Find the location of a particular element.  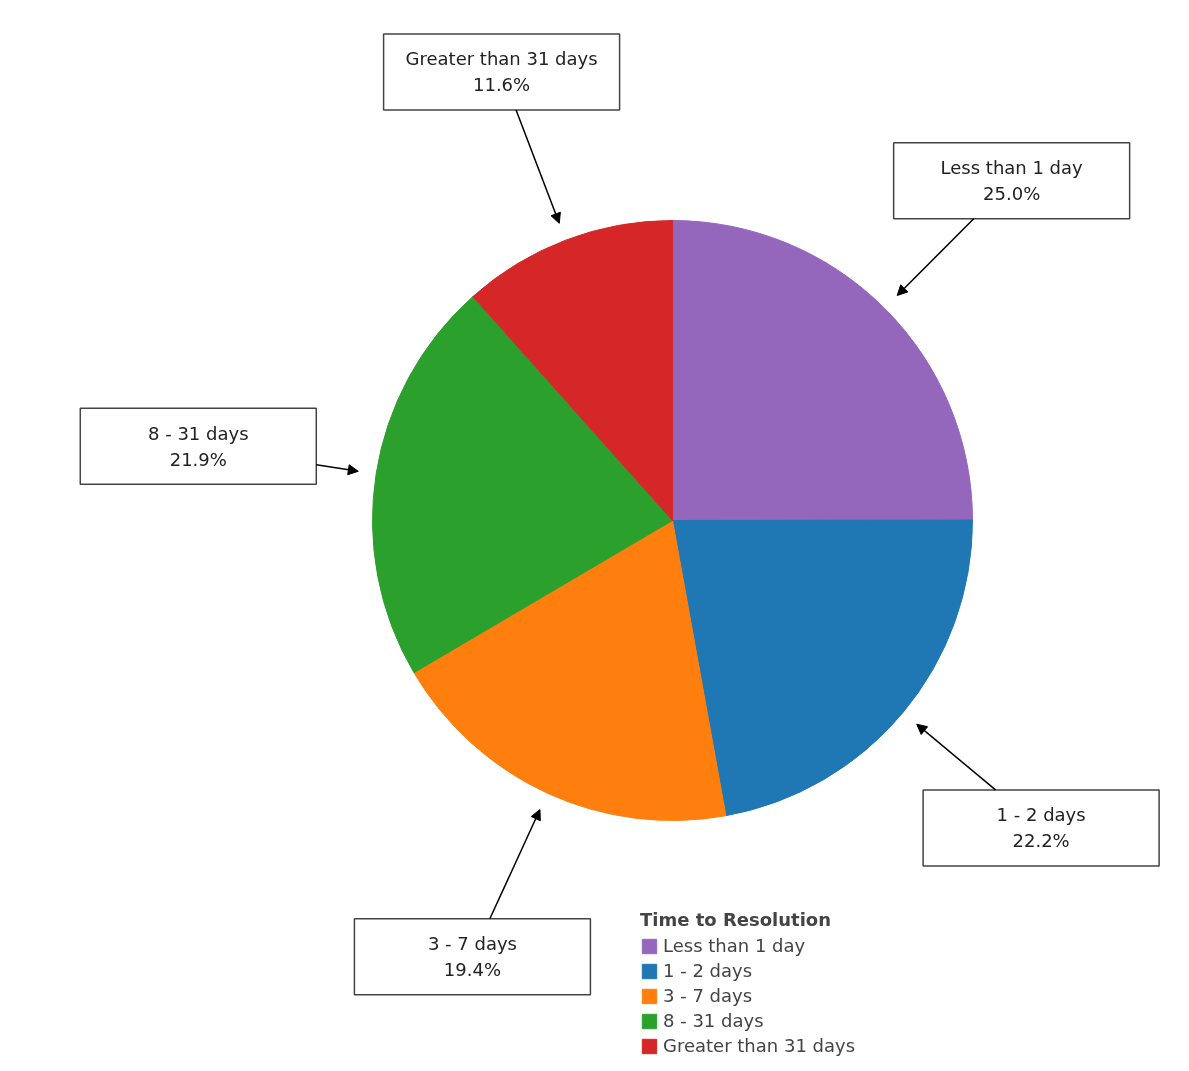

data-label: 22.2% is located at coordinates (1041, 841).